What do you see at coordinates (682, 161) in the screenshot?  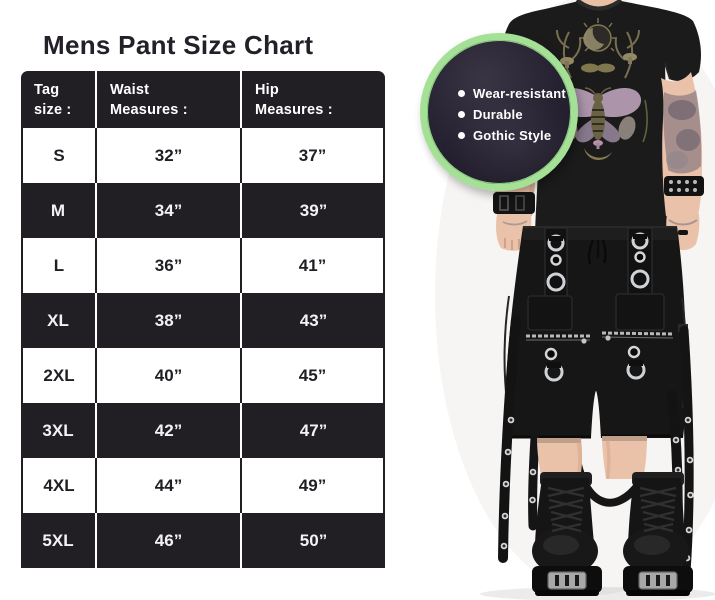 I see `right-arm` at bounding box center [682, 161].